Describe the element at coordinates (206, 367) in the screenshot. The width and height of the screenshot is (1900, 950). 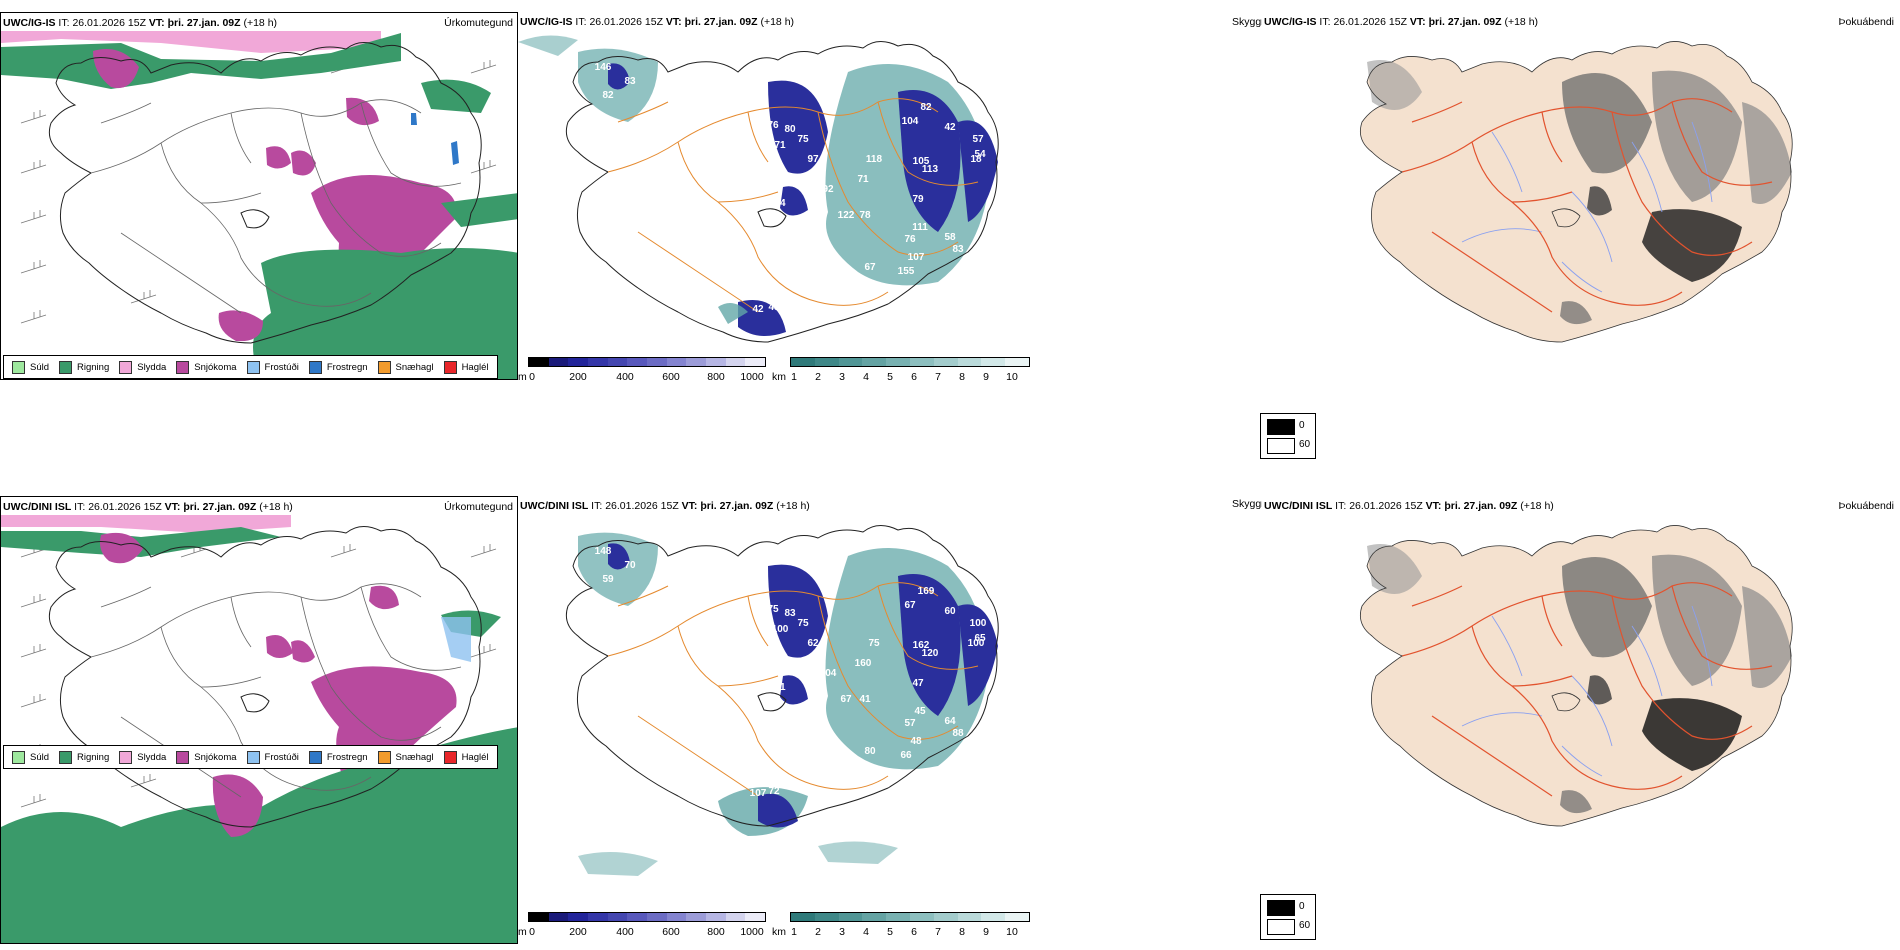
I see `legend-item-snjokoma: Snjókoma` at that location.